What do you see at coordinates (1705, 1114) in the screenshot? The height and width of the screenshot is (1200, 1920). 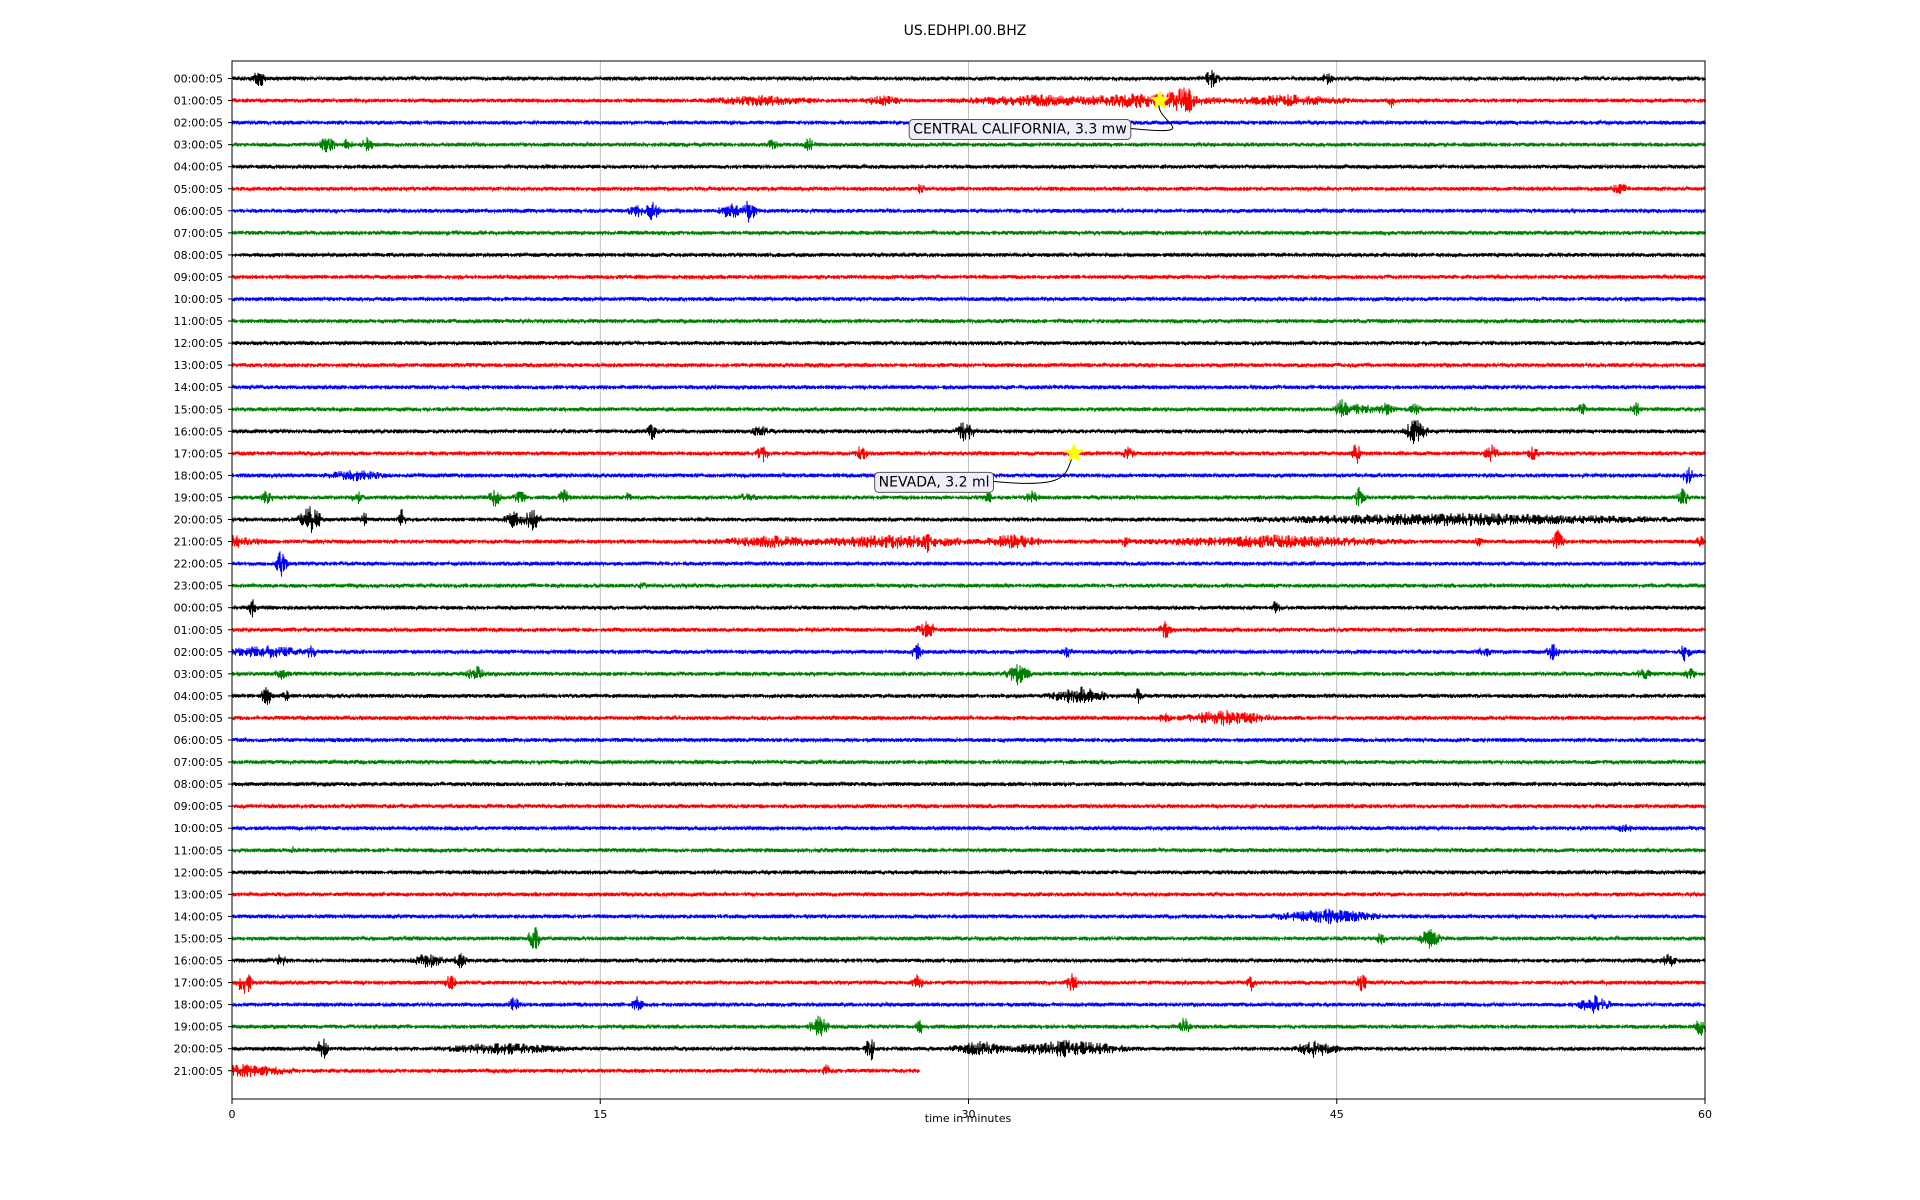 I see `x-tick-label: 60` at bounding box center [1705, 1114].